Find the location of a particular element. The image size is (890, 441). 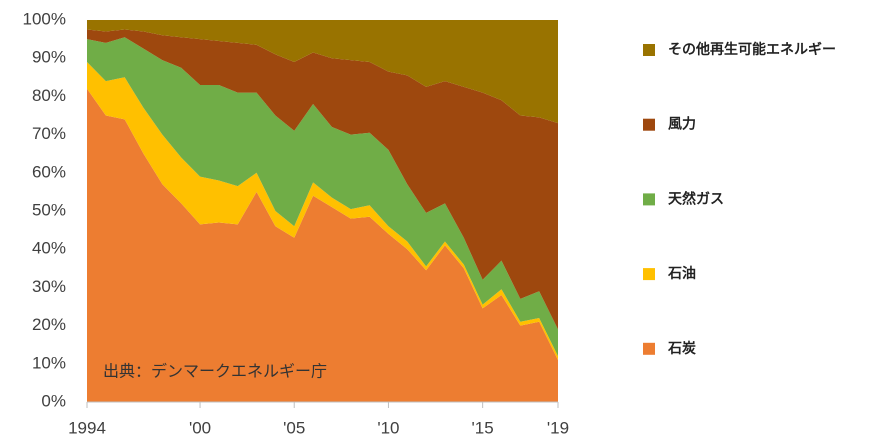

legend-label: 天然ガス is located at coordinates (696, 198).